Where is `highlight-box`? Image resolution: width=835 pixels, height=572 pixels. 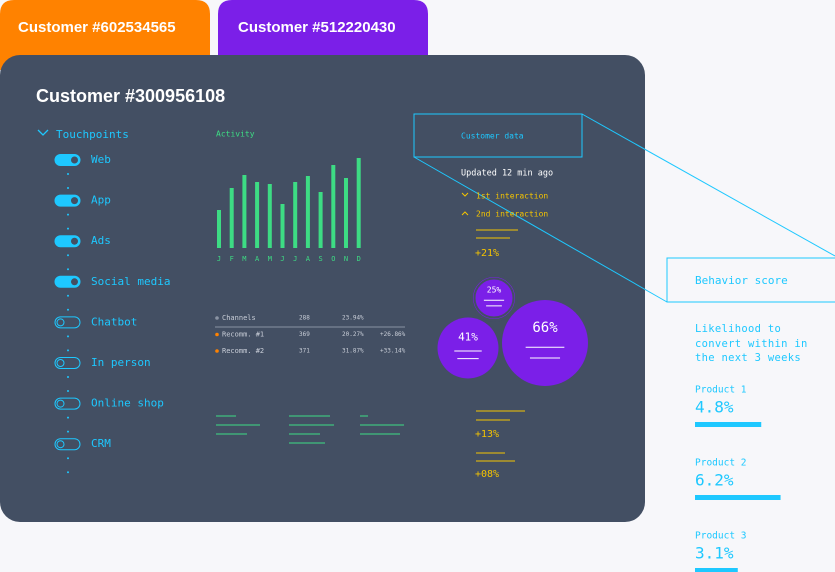 highlight-box is located at coordinates (498, 135).